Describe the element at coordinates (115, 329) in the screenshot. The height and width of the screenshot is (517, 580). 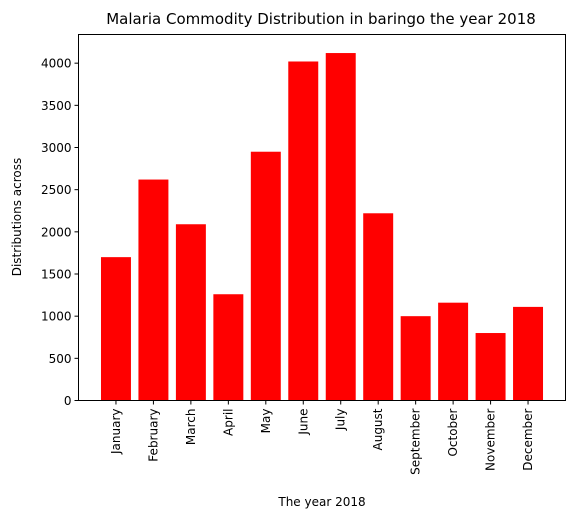
I see `bar-january` at that location.